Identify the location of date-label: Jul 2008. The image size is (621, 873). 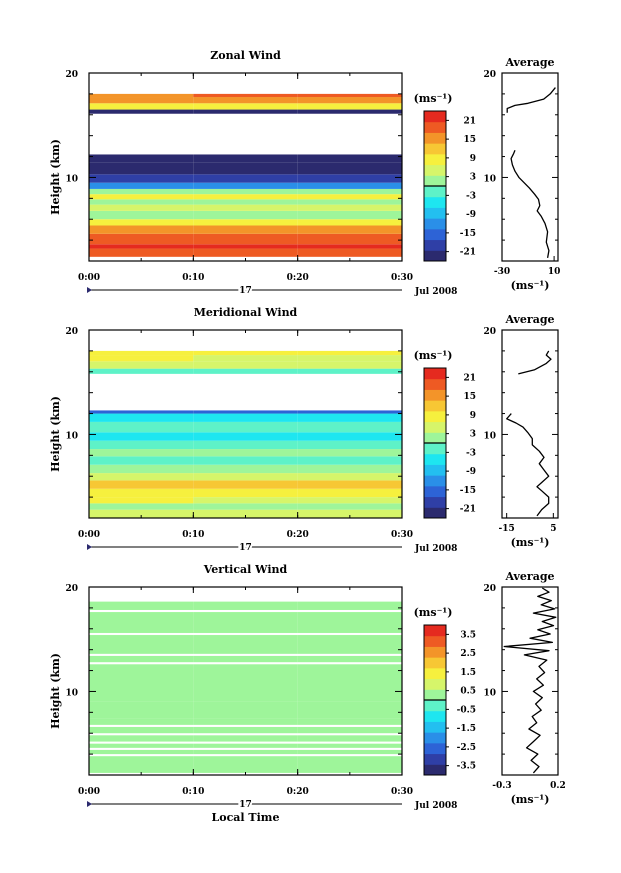
(435, 806).